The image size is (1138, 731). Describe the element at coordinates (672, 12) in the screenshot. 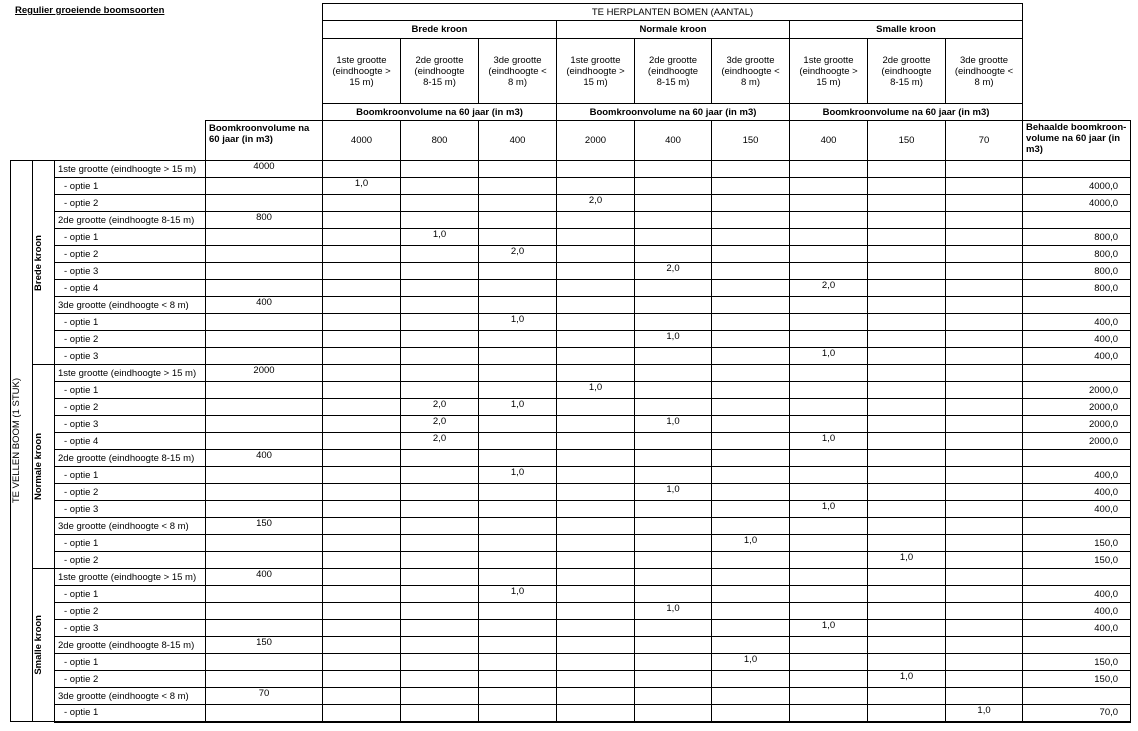

I see `replant-header: TE HERPLANTEN BOMEN (AANTAL)` at that location.